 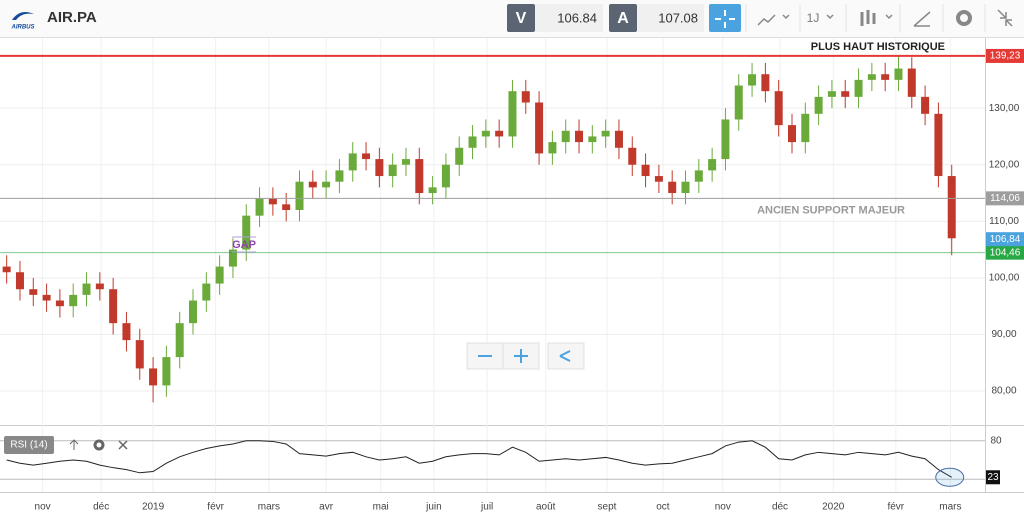 I want to click on share-button, so click(x=566, y=356).